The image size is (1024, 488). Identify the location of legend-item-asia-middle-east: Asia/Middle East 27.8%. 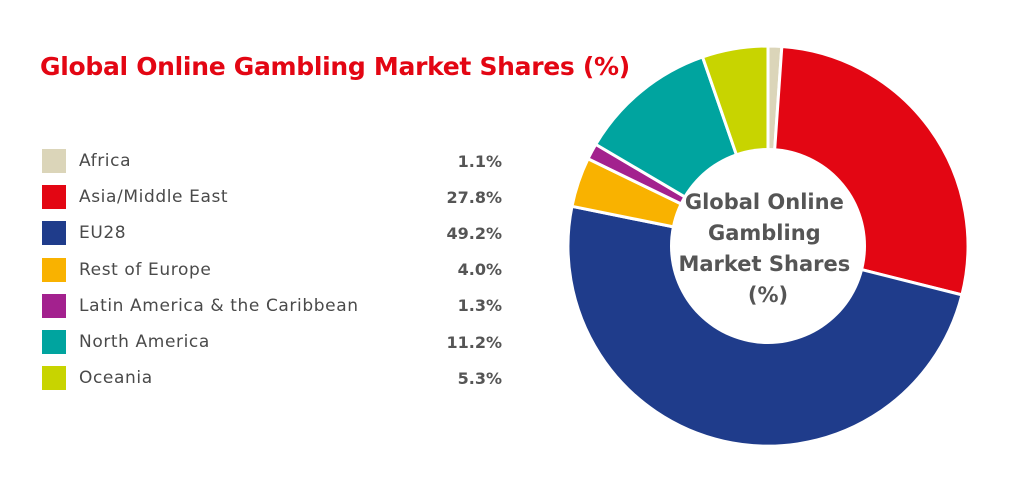
(272, 197).